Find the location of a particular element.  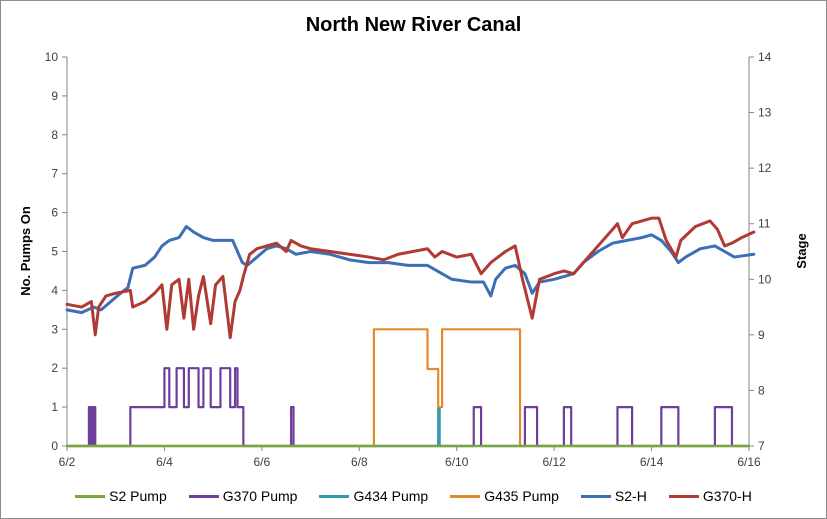

x-tick-label: 6/6 is located at coordinates (262, 462).